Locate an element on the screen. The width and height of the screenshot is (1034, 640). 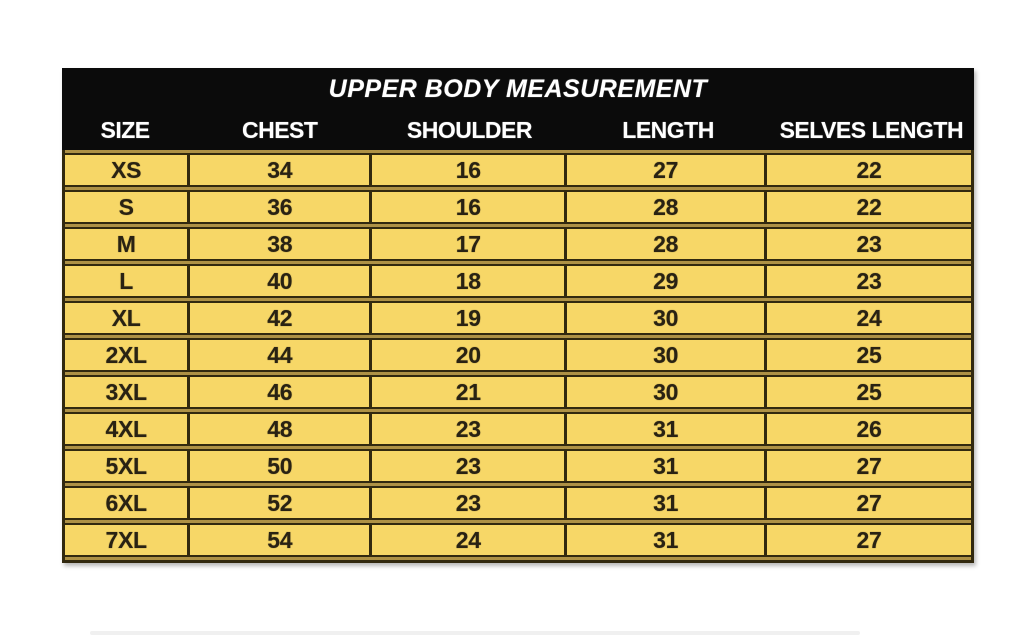
measurement-cell: 42 is located at coordinates (281, 318).